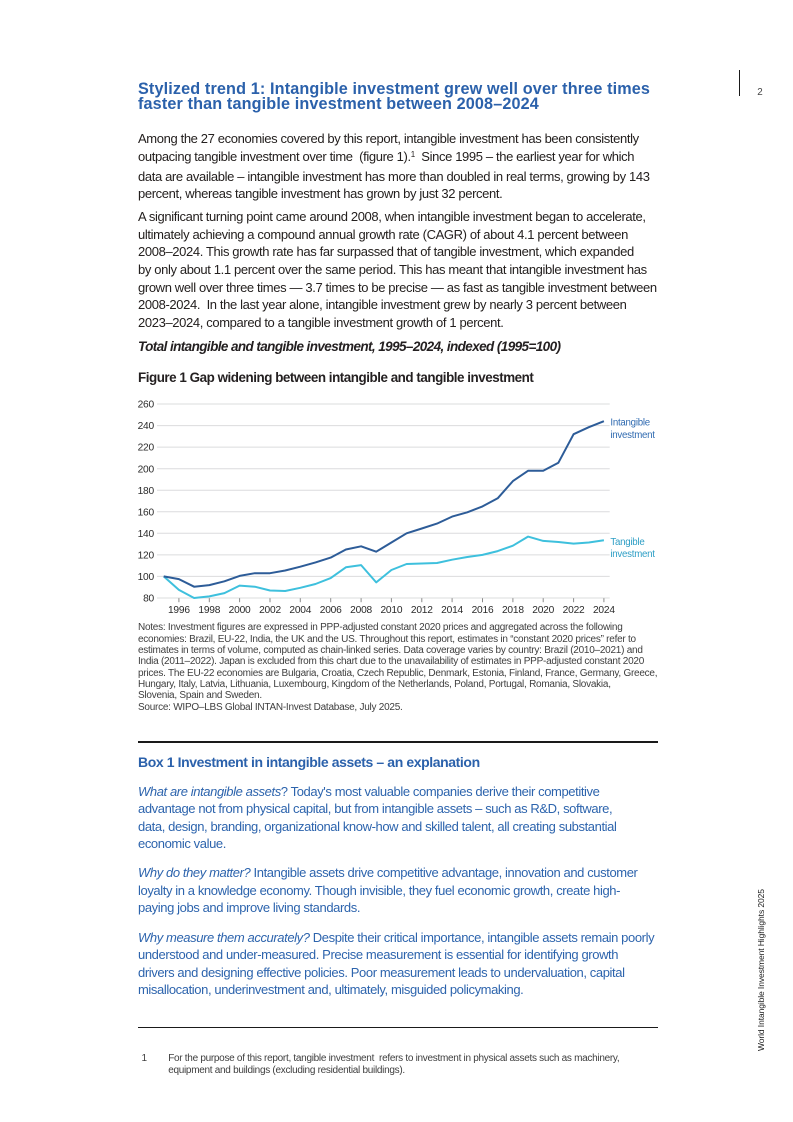  What do you see at coordinates (146, 405) in the screenshot?
I see `svg-text: 260` at bounding box center [146, 405].